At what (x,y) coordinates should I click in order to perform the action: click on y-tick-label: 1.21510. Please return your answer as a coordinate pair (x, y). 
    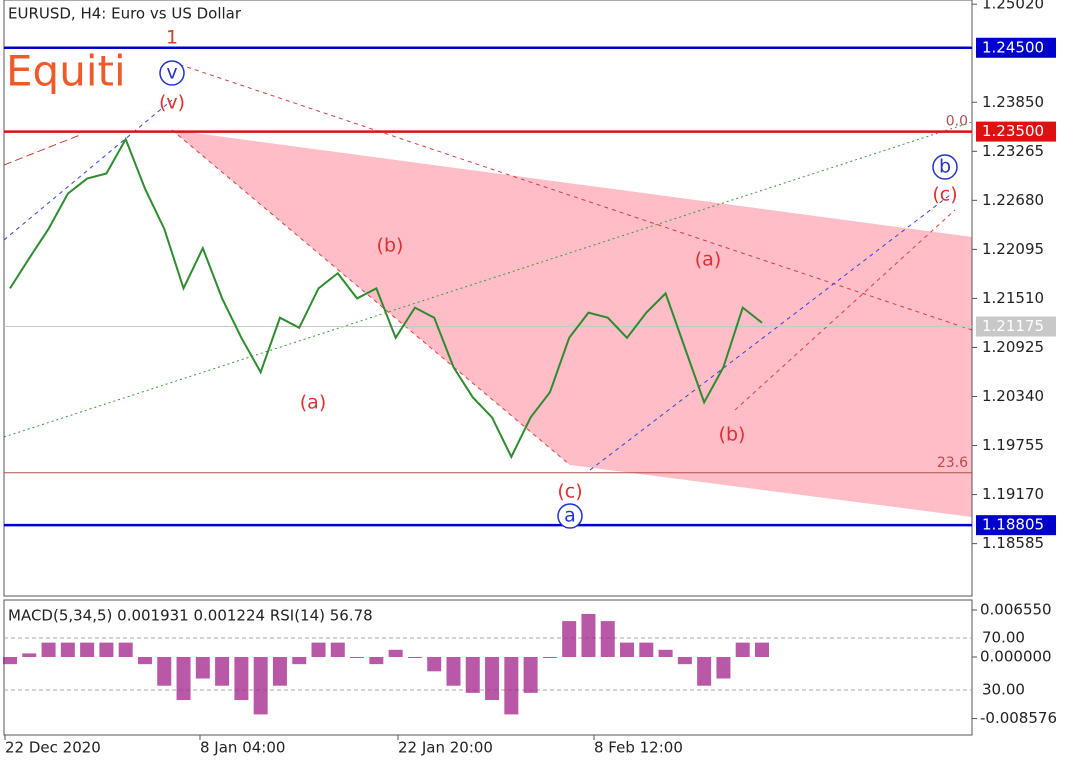
    Looking at the image, I should click on (1013, 298).